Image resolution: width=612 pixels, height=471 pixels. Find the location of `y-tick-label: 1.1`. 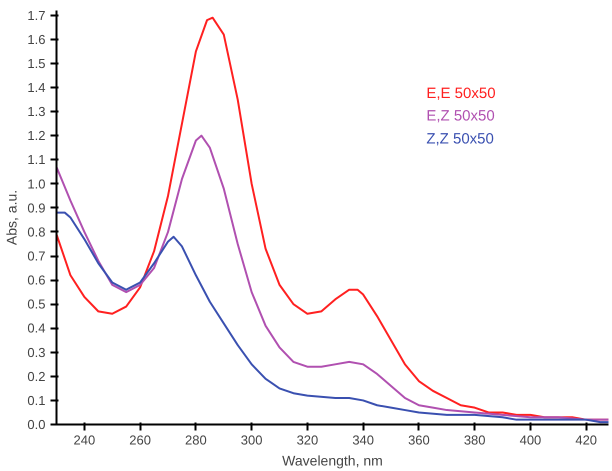

y-tick-label: 1.1 is located at coordinates (36, 160).